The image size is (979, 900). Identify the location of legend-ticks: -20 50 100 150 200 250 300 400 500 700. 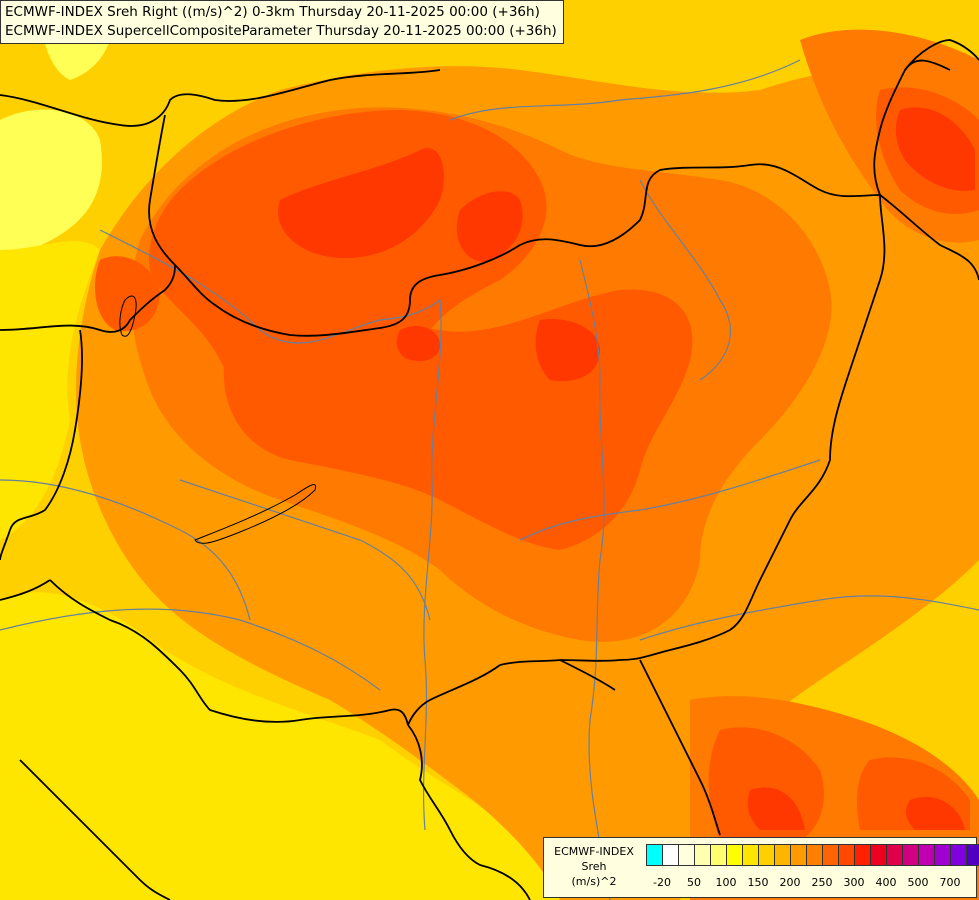
(811, 883).